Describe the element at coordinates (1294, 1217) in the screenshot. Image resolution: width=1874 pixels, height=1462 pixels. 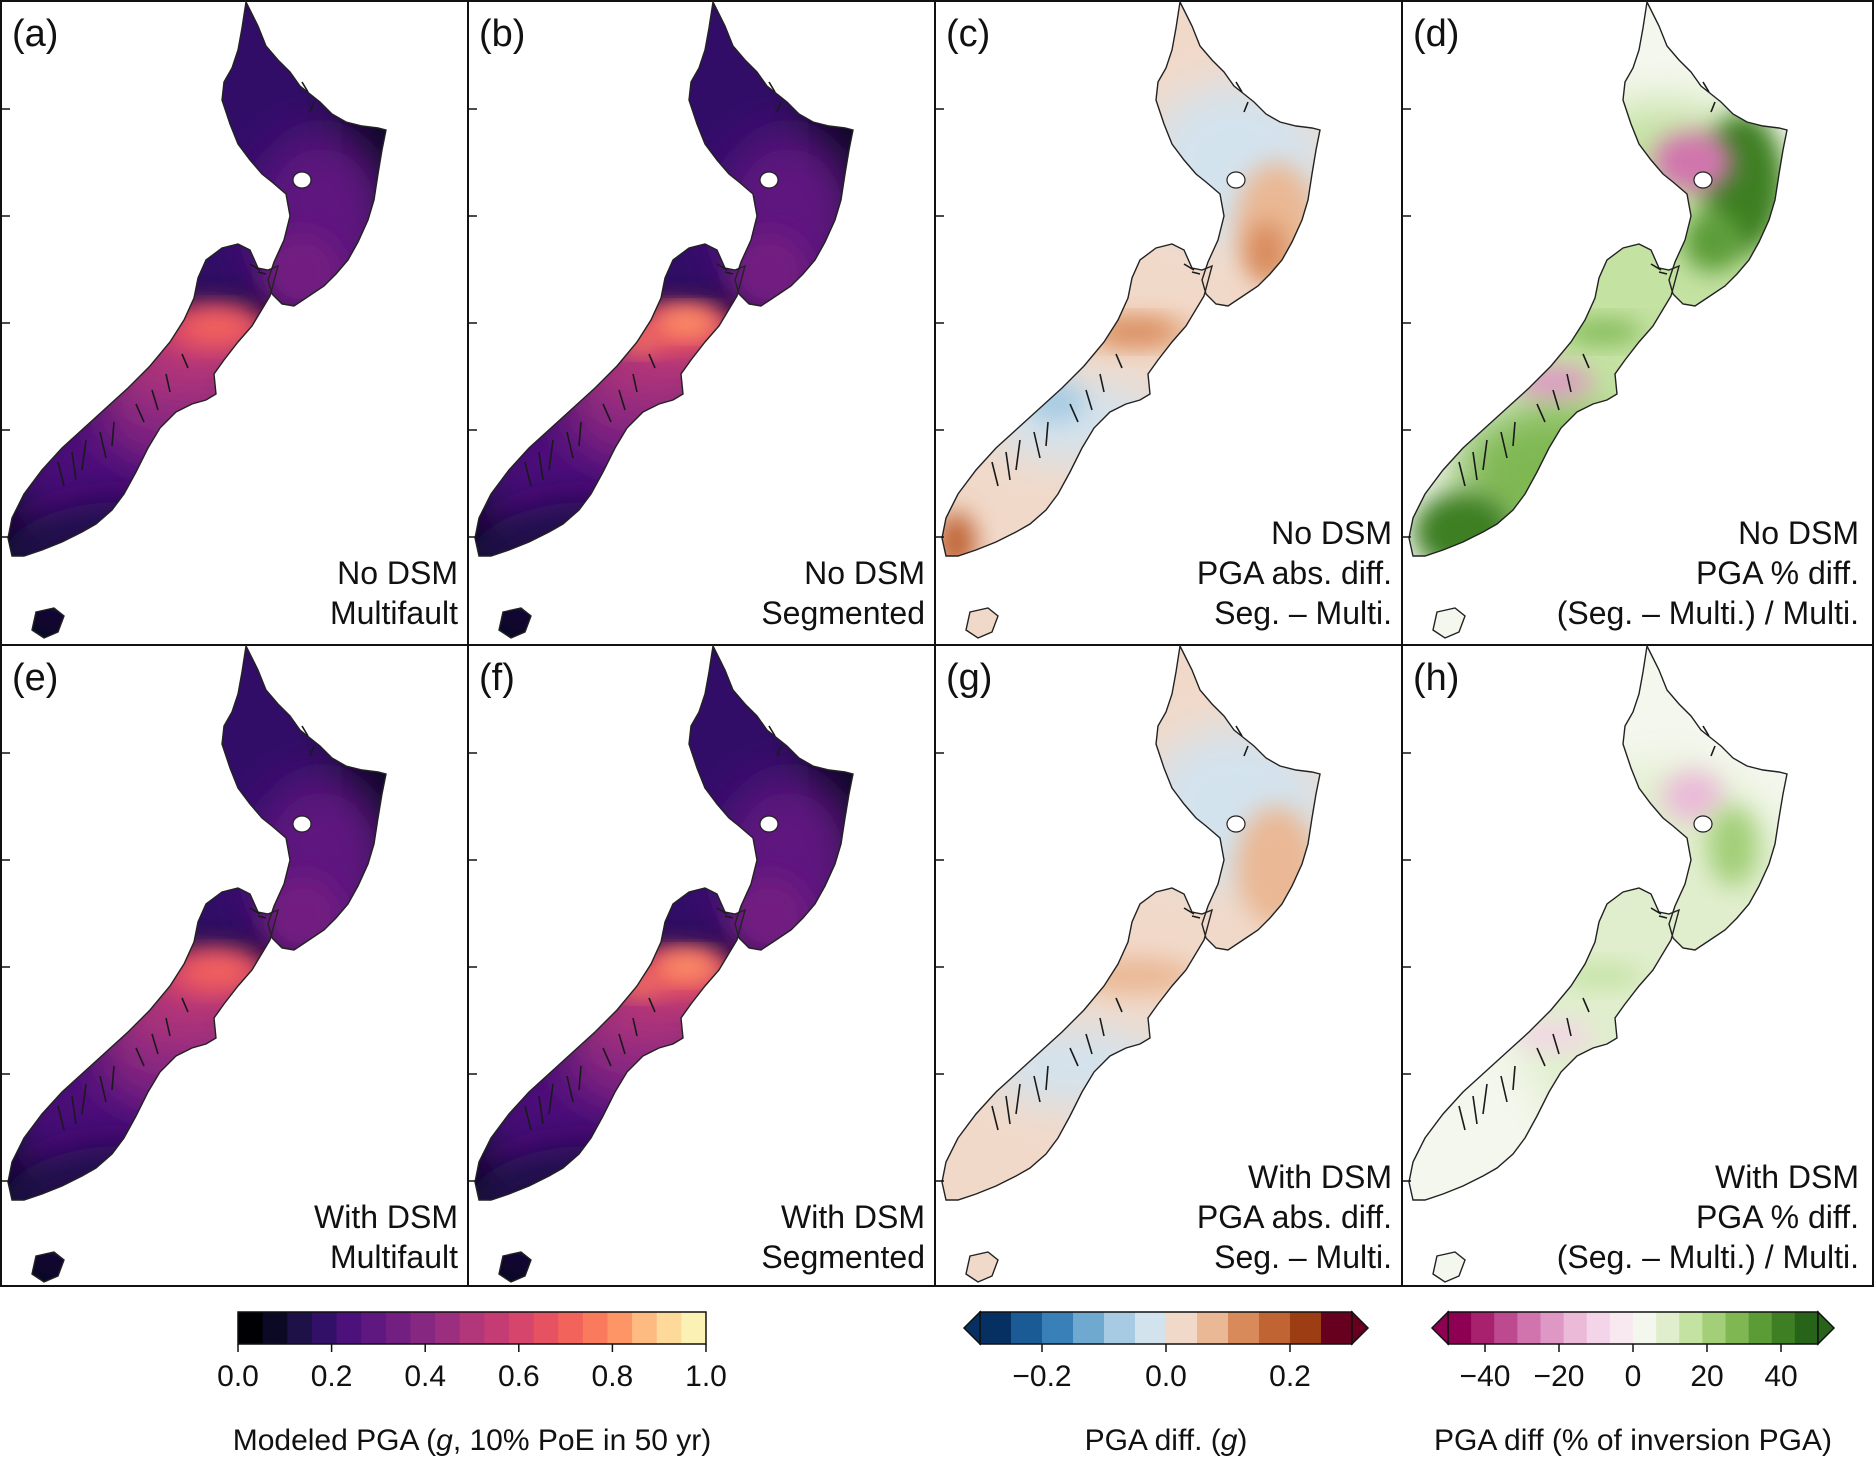
I see `panel-annotation: PGA abs. diff.` at that location.